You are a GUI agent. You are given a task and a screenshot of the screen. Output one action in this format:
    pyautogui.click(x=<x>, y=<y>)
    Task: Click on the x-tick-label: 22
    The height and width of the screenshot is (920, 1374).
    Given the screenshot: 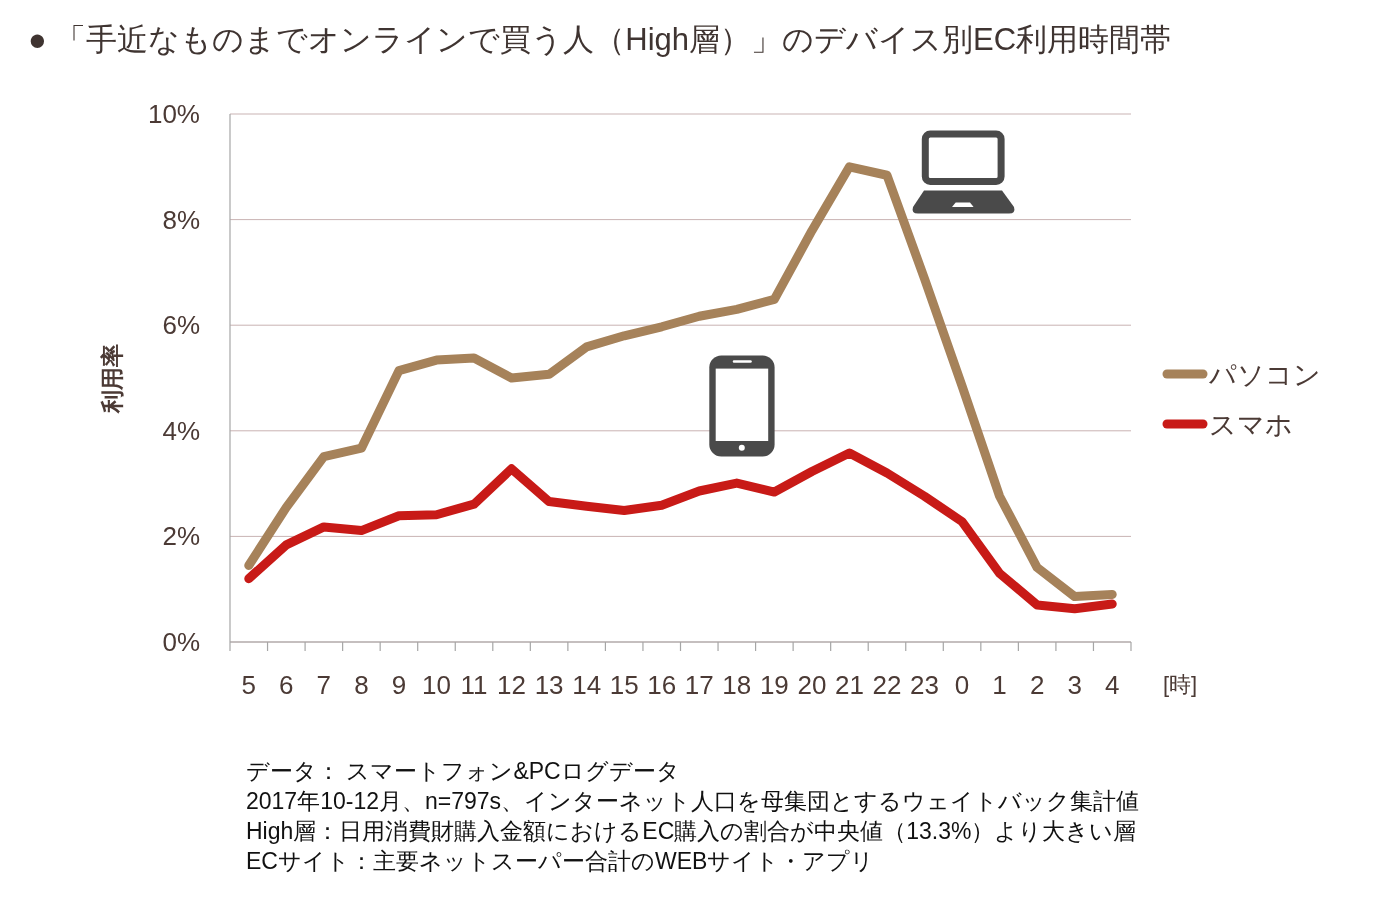 What is the action you would take?
    pyautogui.click(x=887, y=685)
    